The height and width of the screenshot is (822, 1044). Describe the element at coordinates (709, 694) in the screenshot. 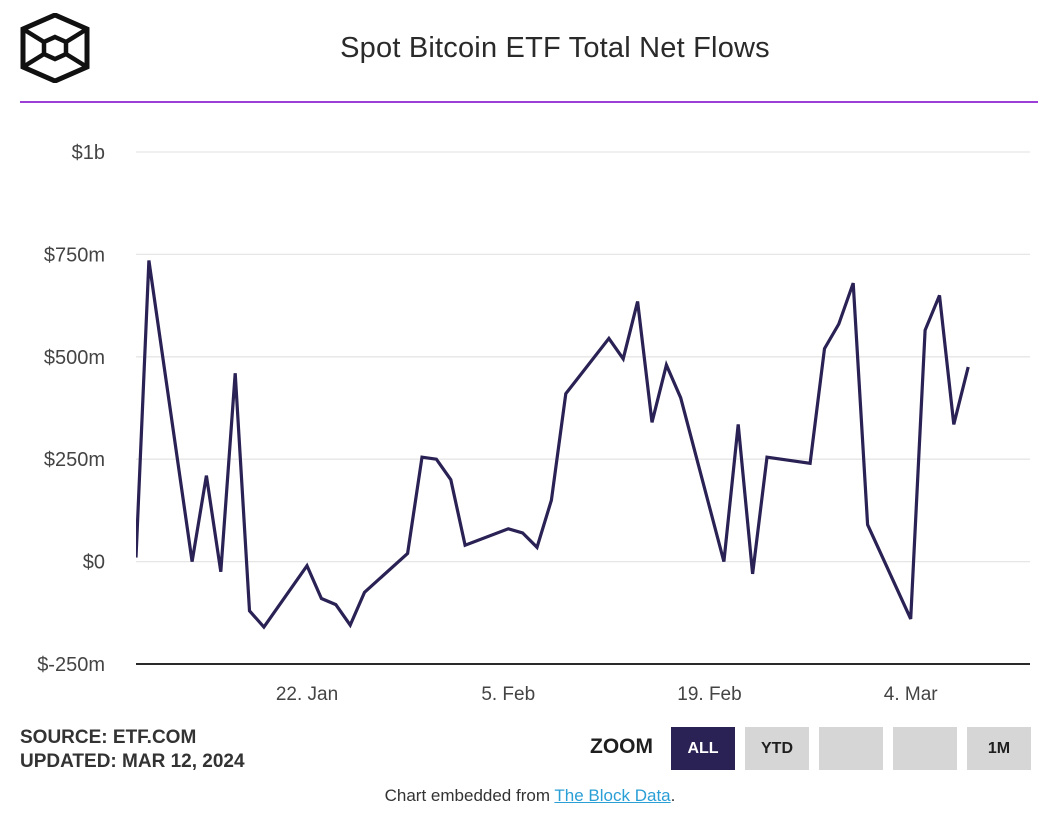

I see `x-tick-label: 19. Feb` at that location.